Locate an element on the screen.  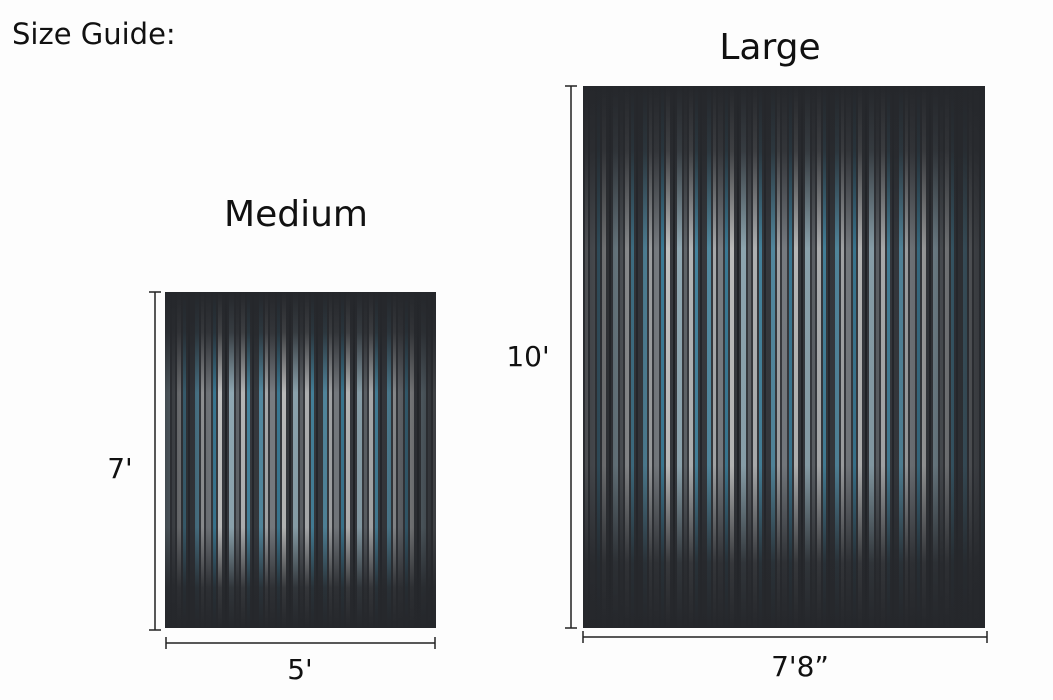
rug-label: Medium is located at coordinates (296, 214).